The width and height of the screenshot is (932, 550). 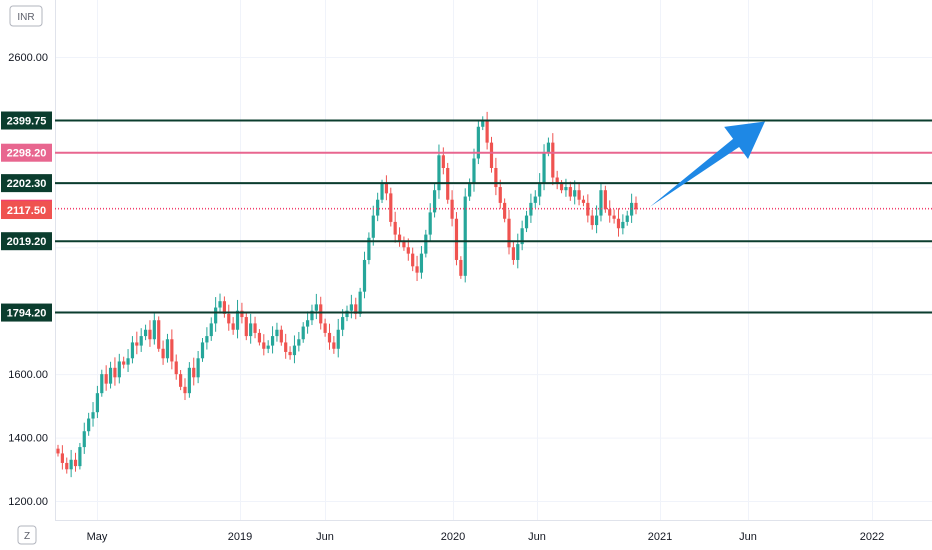 What do you see at coordinates (240, 537) in the screenshot?
I see `x-tick-label: 2019` at bounding box center [240, 537].